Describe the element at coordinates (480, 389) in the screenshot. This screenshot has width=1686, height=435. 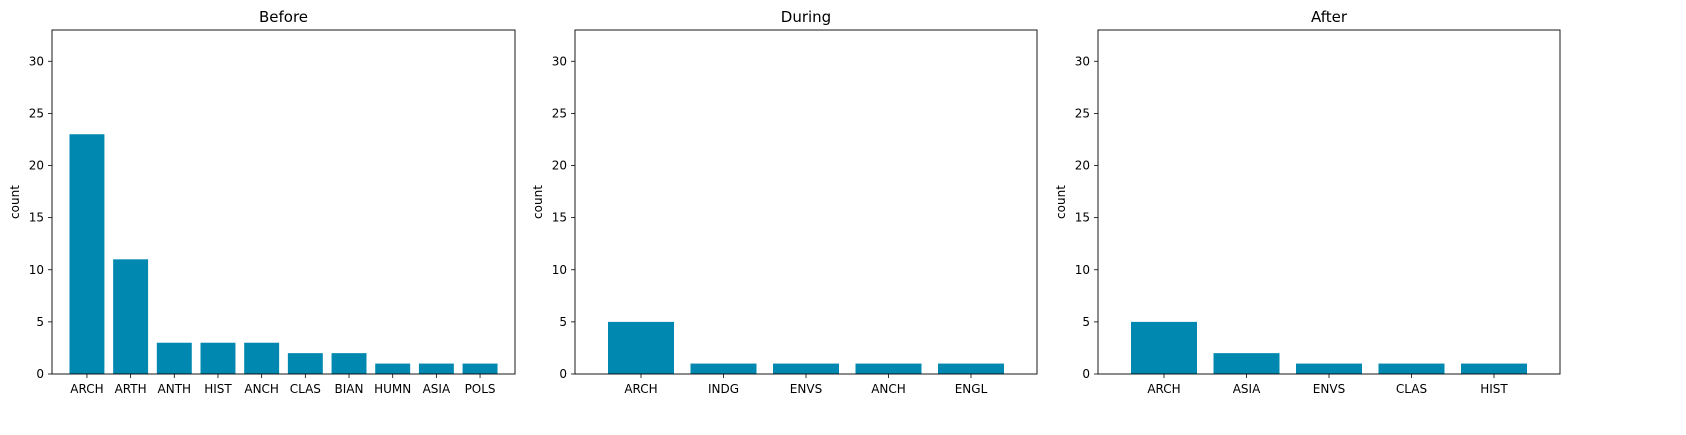
I see `x-tick-label: POLS` at that location.